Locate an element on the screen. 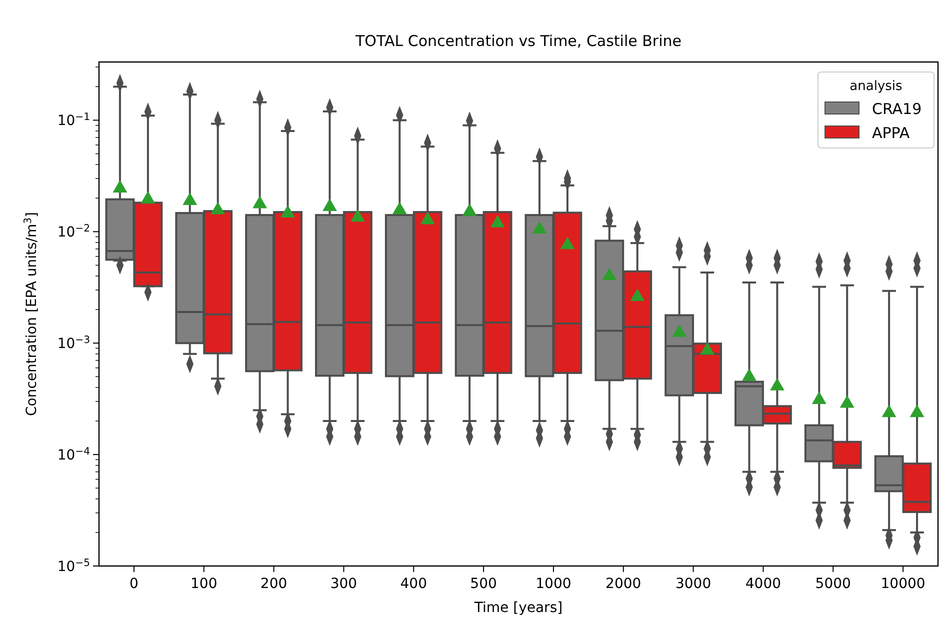 Image resolution: width=942 pixels, height=620 pixels. y-tick-label: 10$^{−1}$ is located at coordinates (73, 121).